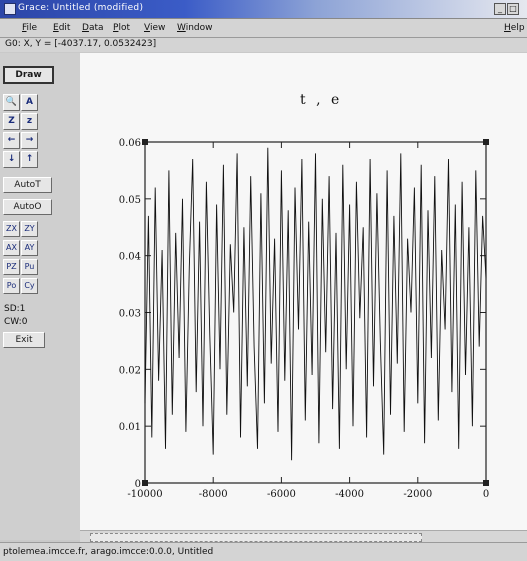  What do you see at coordinates (11, 248) in the screenshot?
I see `ax-button: AX` at bounding box center [11, 248].